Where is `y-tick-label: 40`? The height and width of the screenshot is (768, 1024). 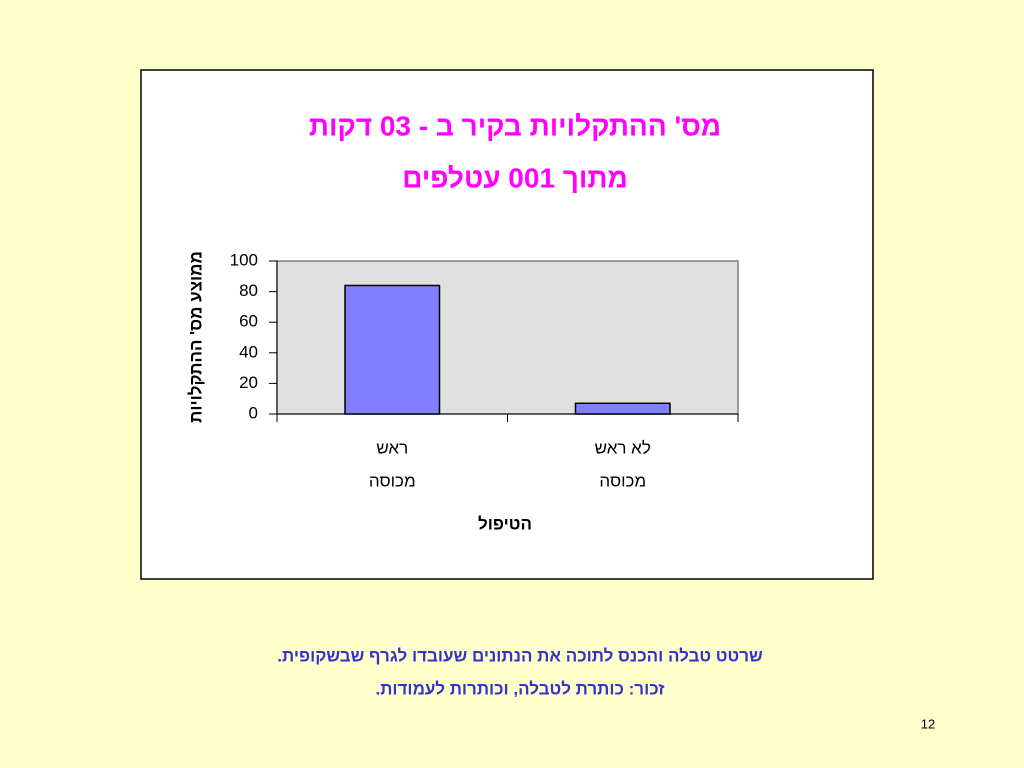 y-tick-label: 40 is located at coordinates (248, 351).